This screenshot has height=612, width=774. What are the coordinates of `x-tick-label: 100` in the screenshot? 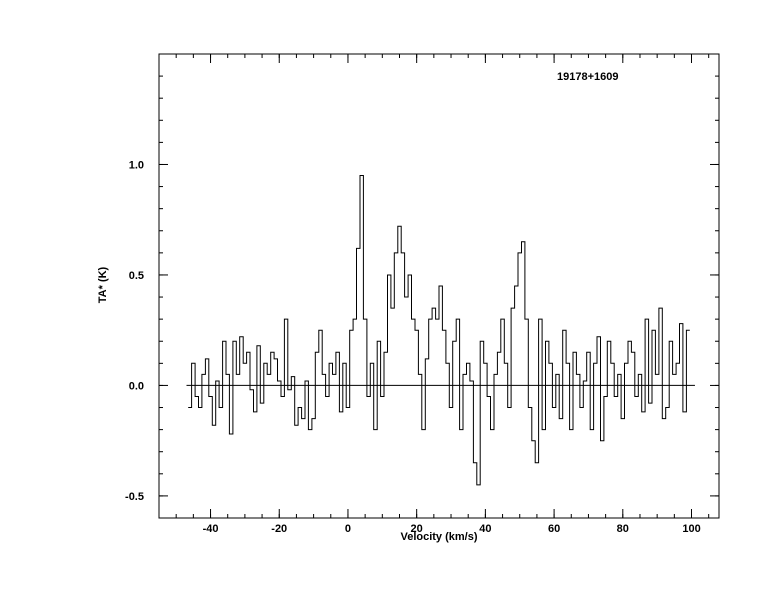 It's located at (691, 529).